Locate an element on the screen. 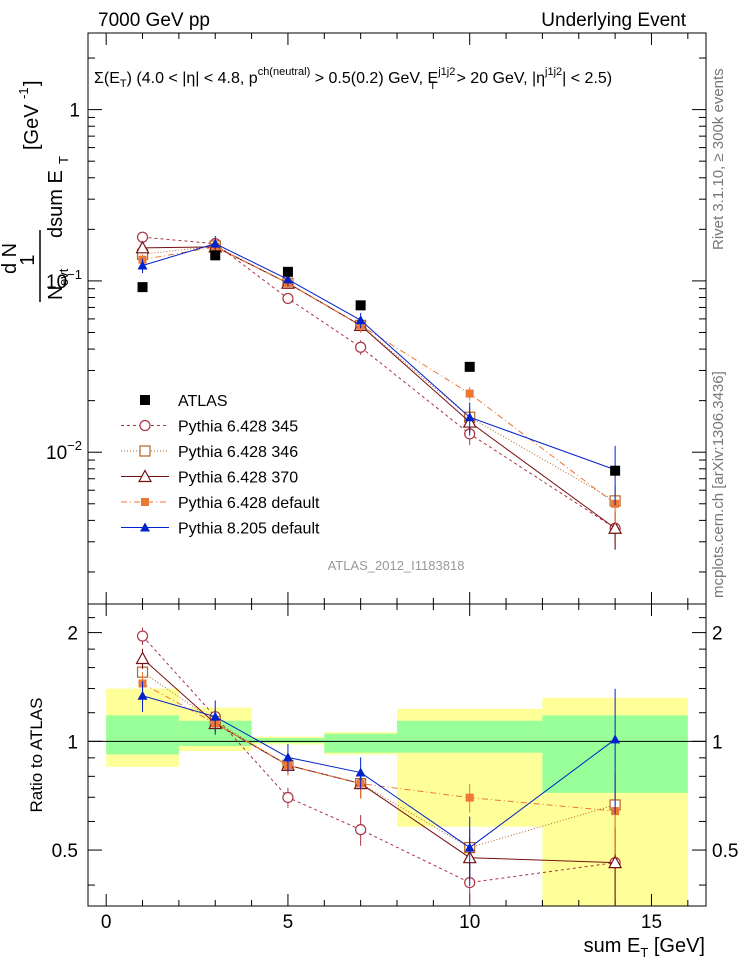 This screenshot has height=972, width=746. ratio-point-pythia-6-428-default is located at coordinates (469, 797).